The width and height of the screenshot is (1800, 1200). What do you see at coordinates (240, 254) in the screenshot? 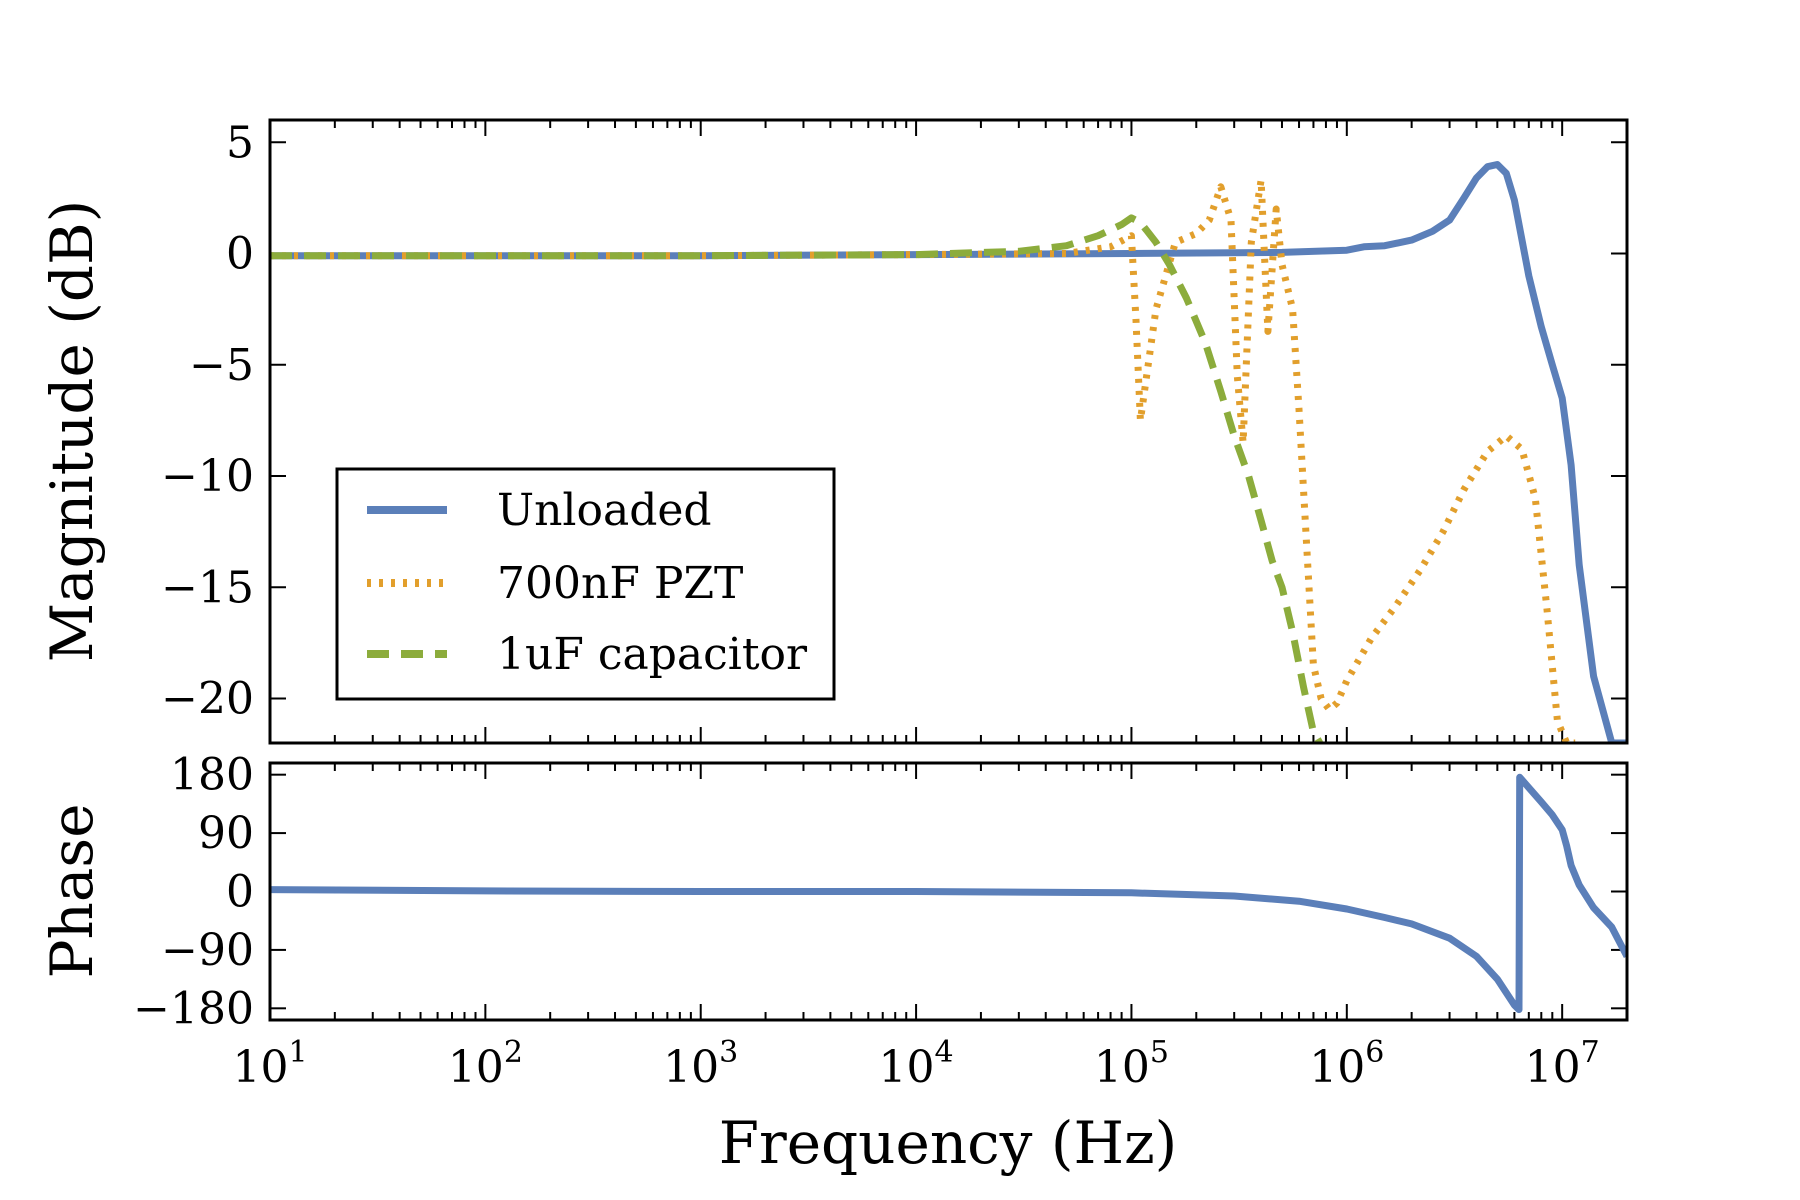
I see `magnitude-y-tick-label: 0` at bounding box center [240, 254].